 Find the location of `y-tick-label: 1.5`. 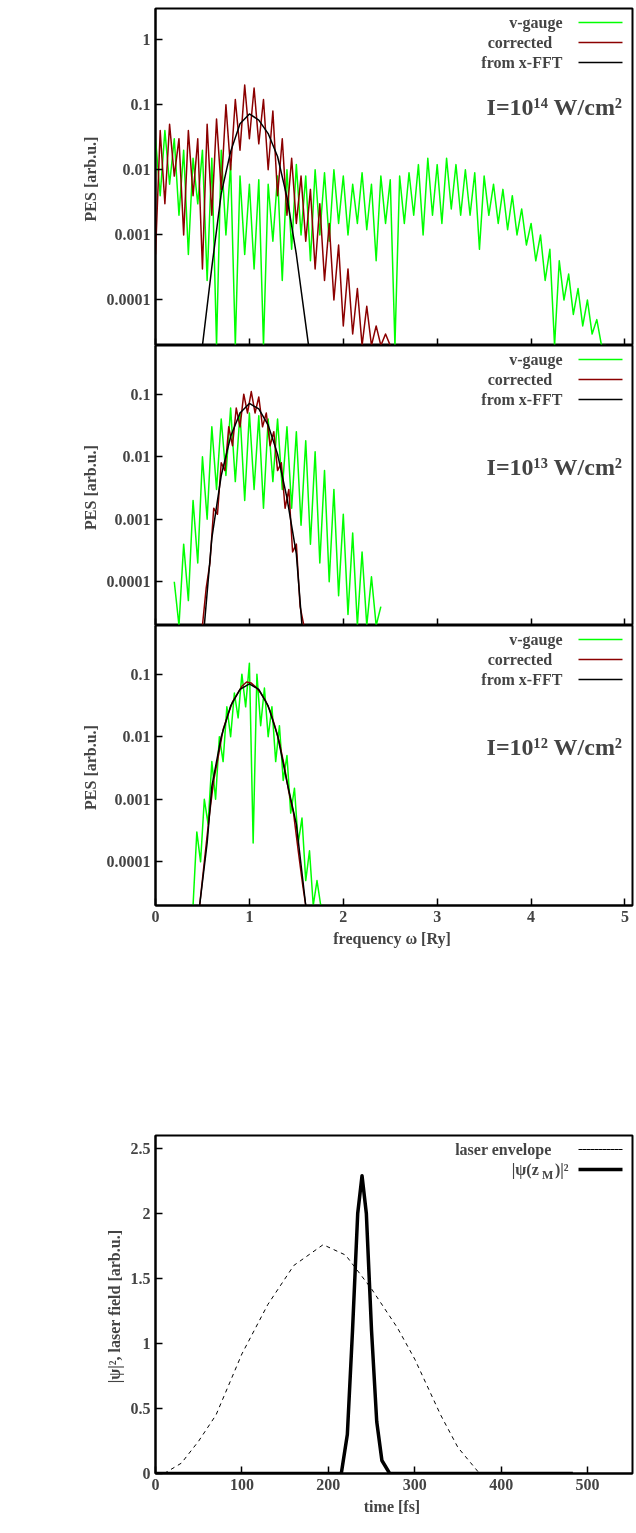

y-tick-label: 1.5 is located at coordinates (140, 1278).